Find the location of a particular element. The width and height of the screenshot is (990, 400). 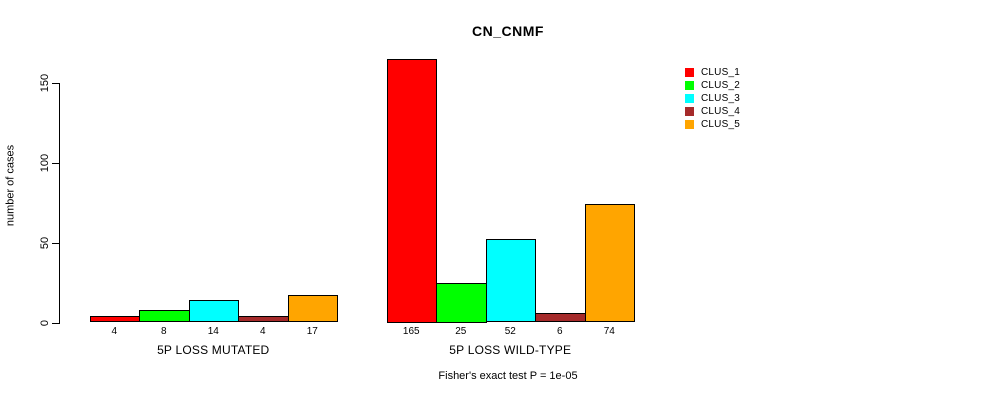

bar-value-label: 8 is located at coordinates (163, 331).